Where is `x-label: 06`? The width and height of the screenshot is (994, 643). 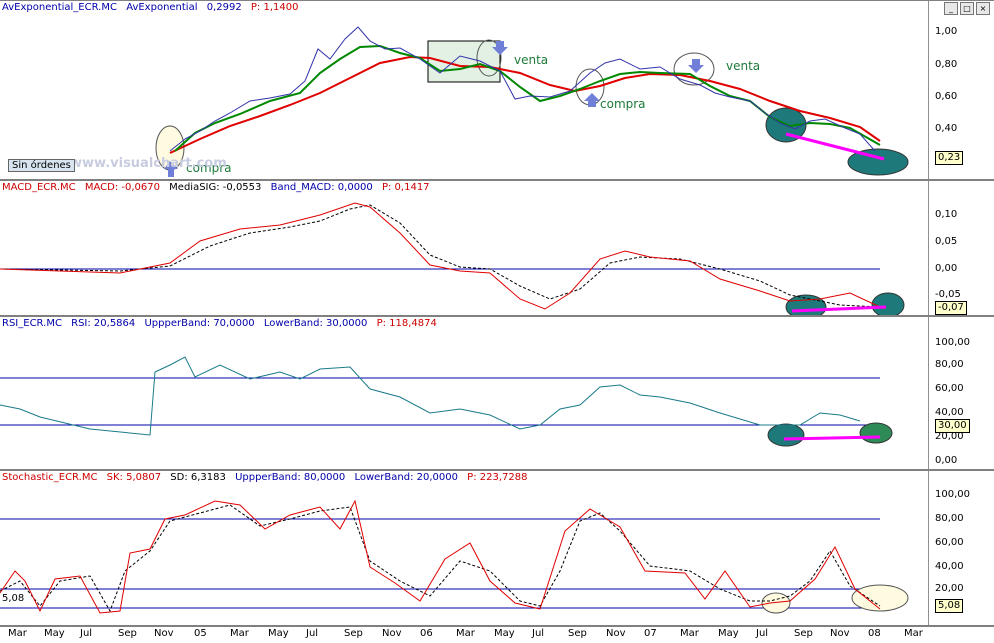
x-label: 06 is located at coordinates (426, 633).